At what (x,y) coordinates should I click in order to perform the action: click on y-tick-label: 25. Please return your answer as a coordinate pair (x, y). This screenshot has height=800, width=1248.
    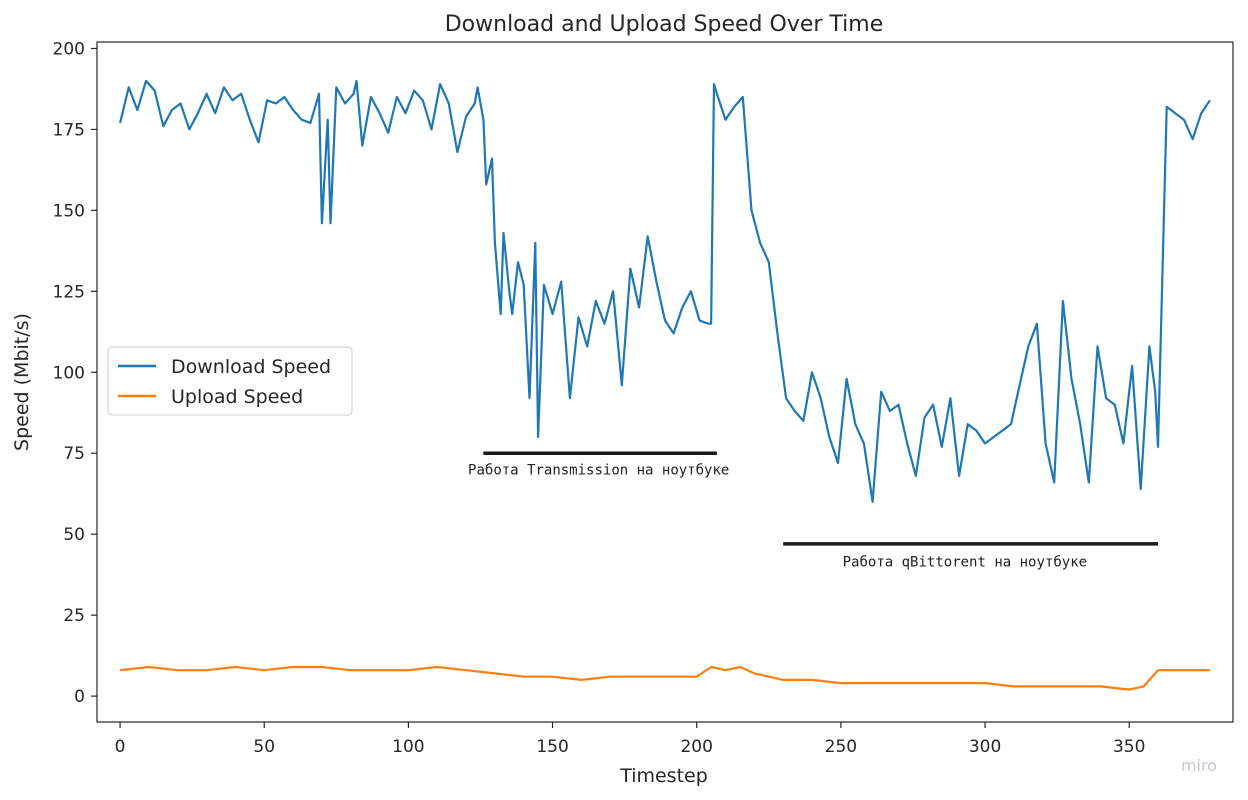
    Looking at the image, I should click on (74, 616).